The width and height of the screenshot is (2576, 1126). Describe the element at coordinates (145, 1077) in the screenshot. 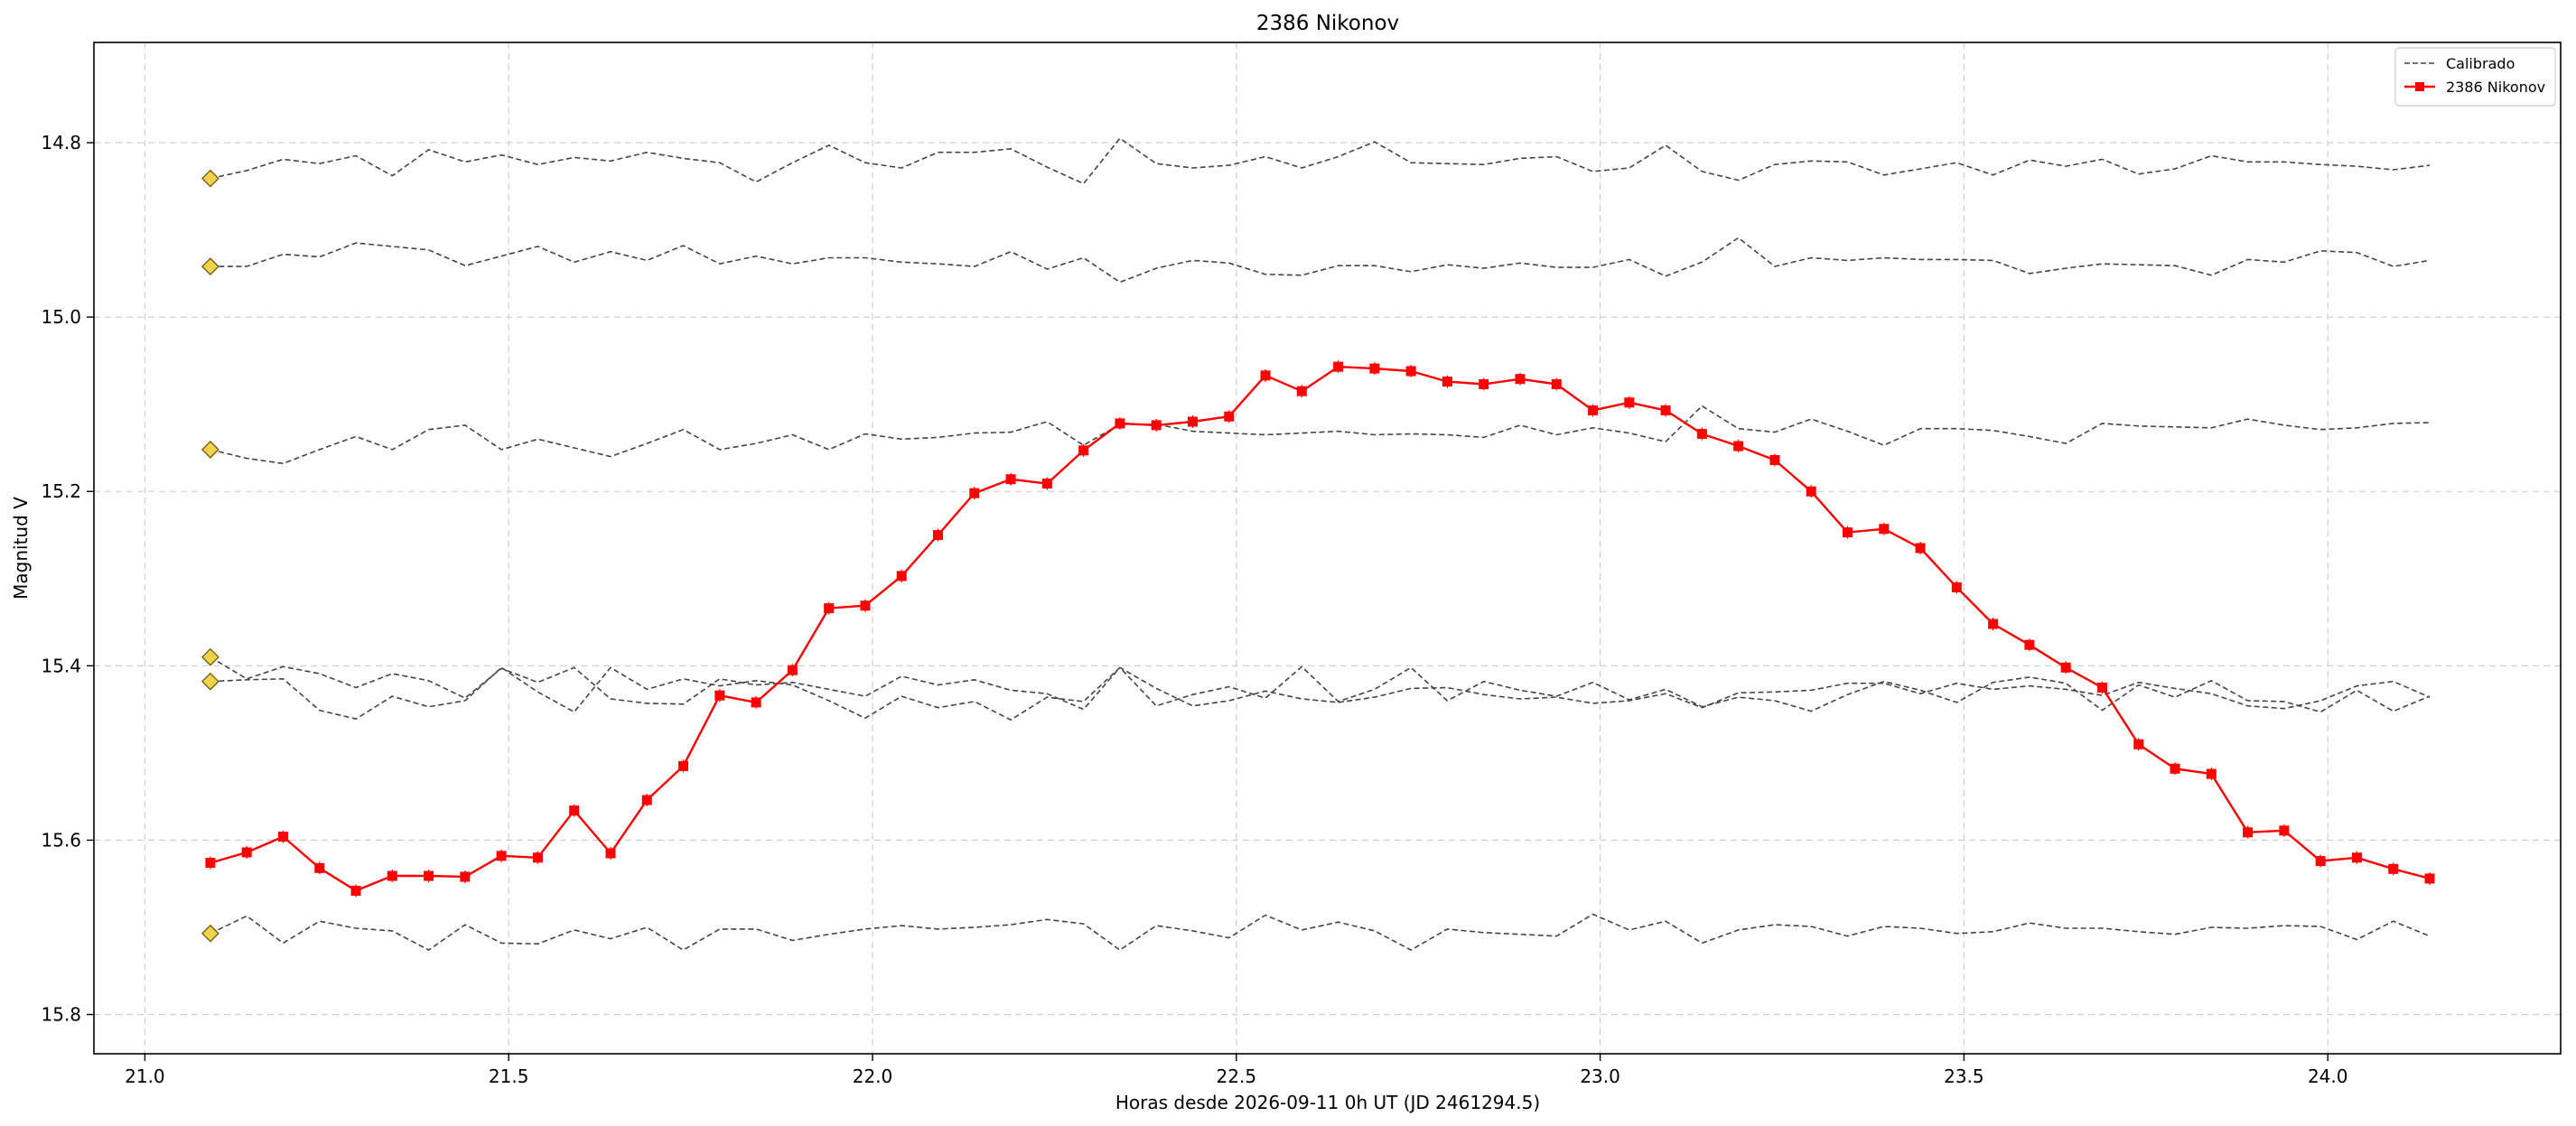

I see `x-tick-label: 21.0` at that location.